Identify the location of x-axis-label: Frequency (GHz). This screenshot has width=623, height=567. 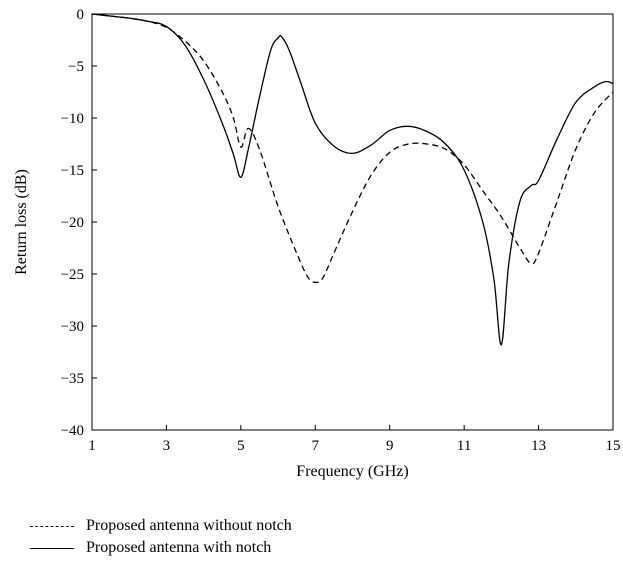
(352, 471).